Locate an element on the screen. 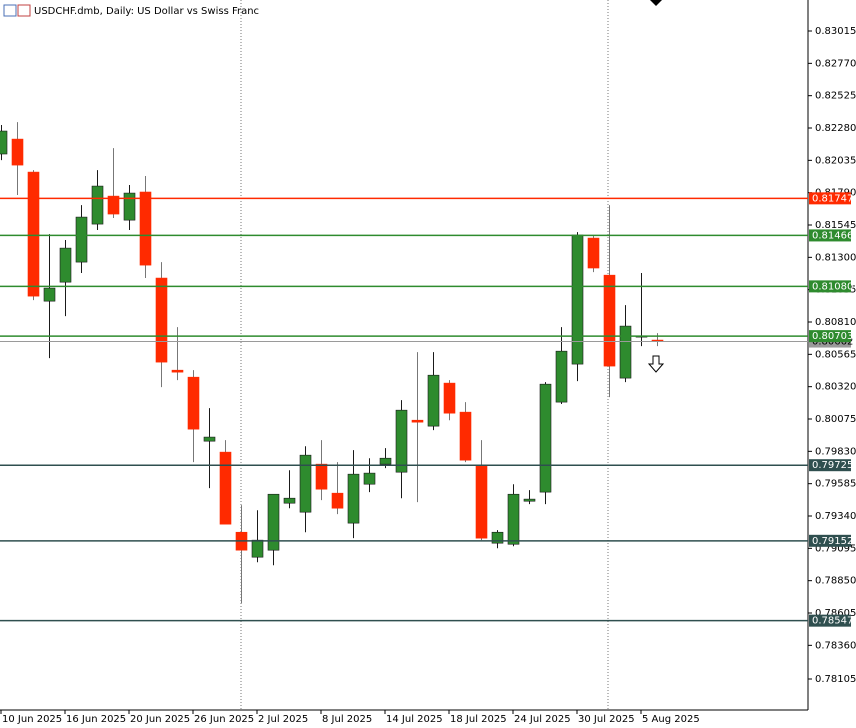 This screenshot has width=856, height=728. shift-marker is located at coordinates (656, 3).